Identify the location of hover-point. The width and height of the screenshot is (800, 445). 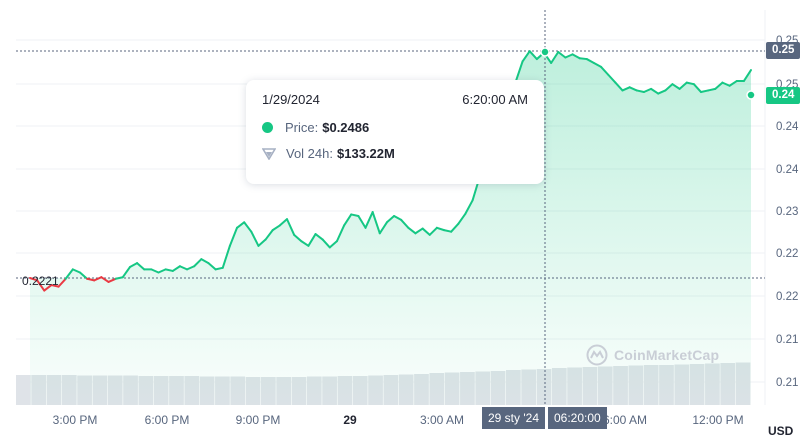
(545, 52).